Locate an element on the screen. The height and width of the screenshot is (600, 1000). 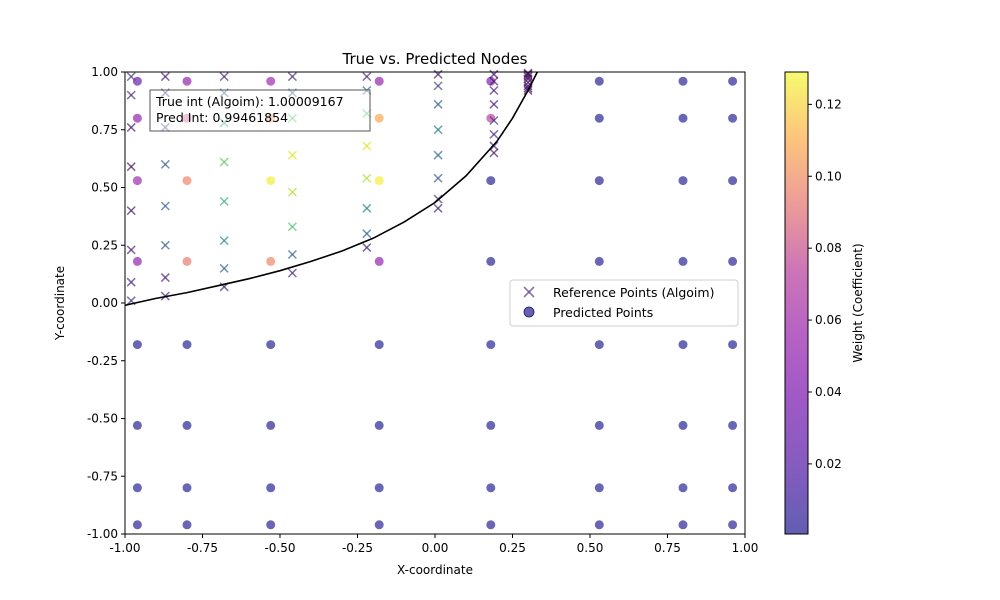
y-tick-label: 0.00 is located at coordinates (104, 303).